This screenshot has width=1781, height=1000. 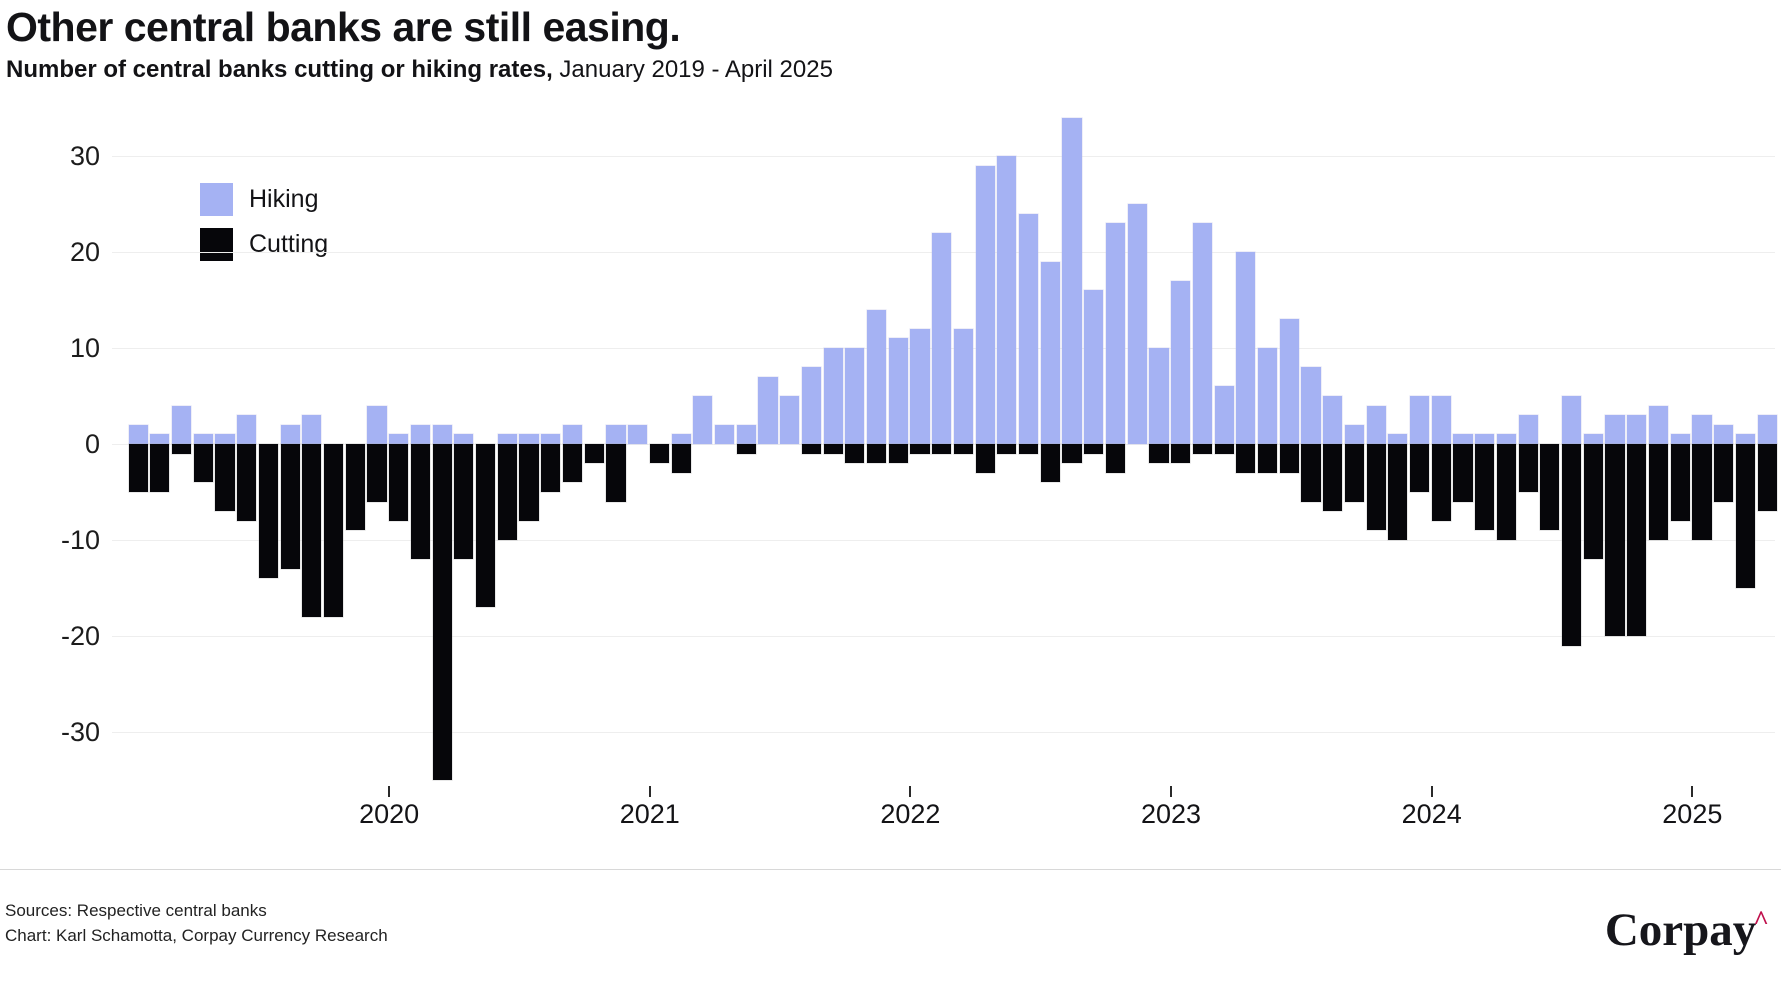 What do you see at coordinates (910, 814) in the screenshot?
I see `x-tick-label-2022: 2022` at bounding box center [910, 814].